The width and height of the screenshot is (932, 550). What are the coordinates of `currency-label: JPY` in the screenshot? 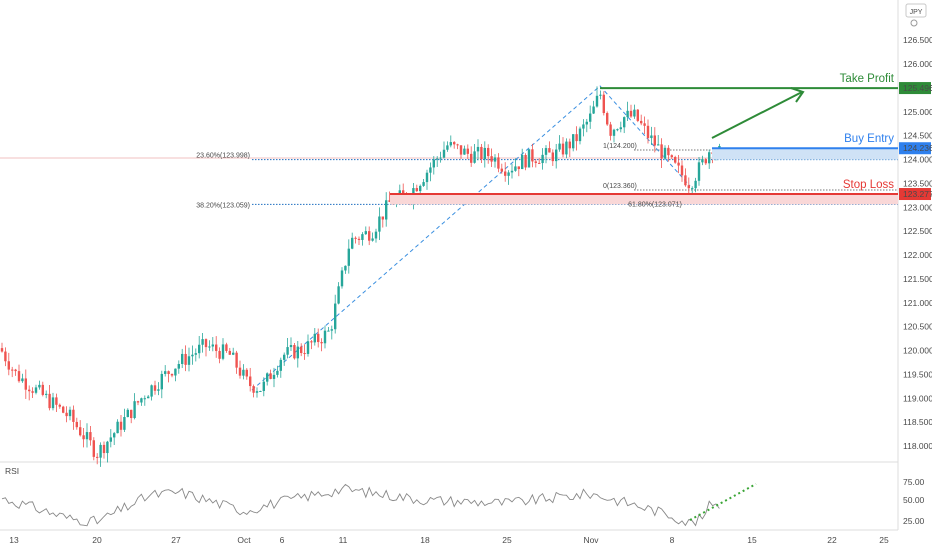 It's located at (916, 12).